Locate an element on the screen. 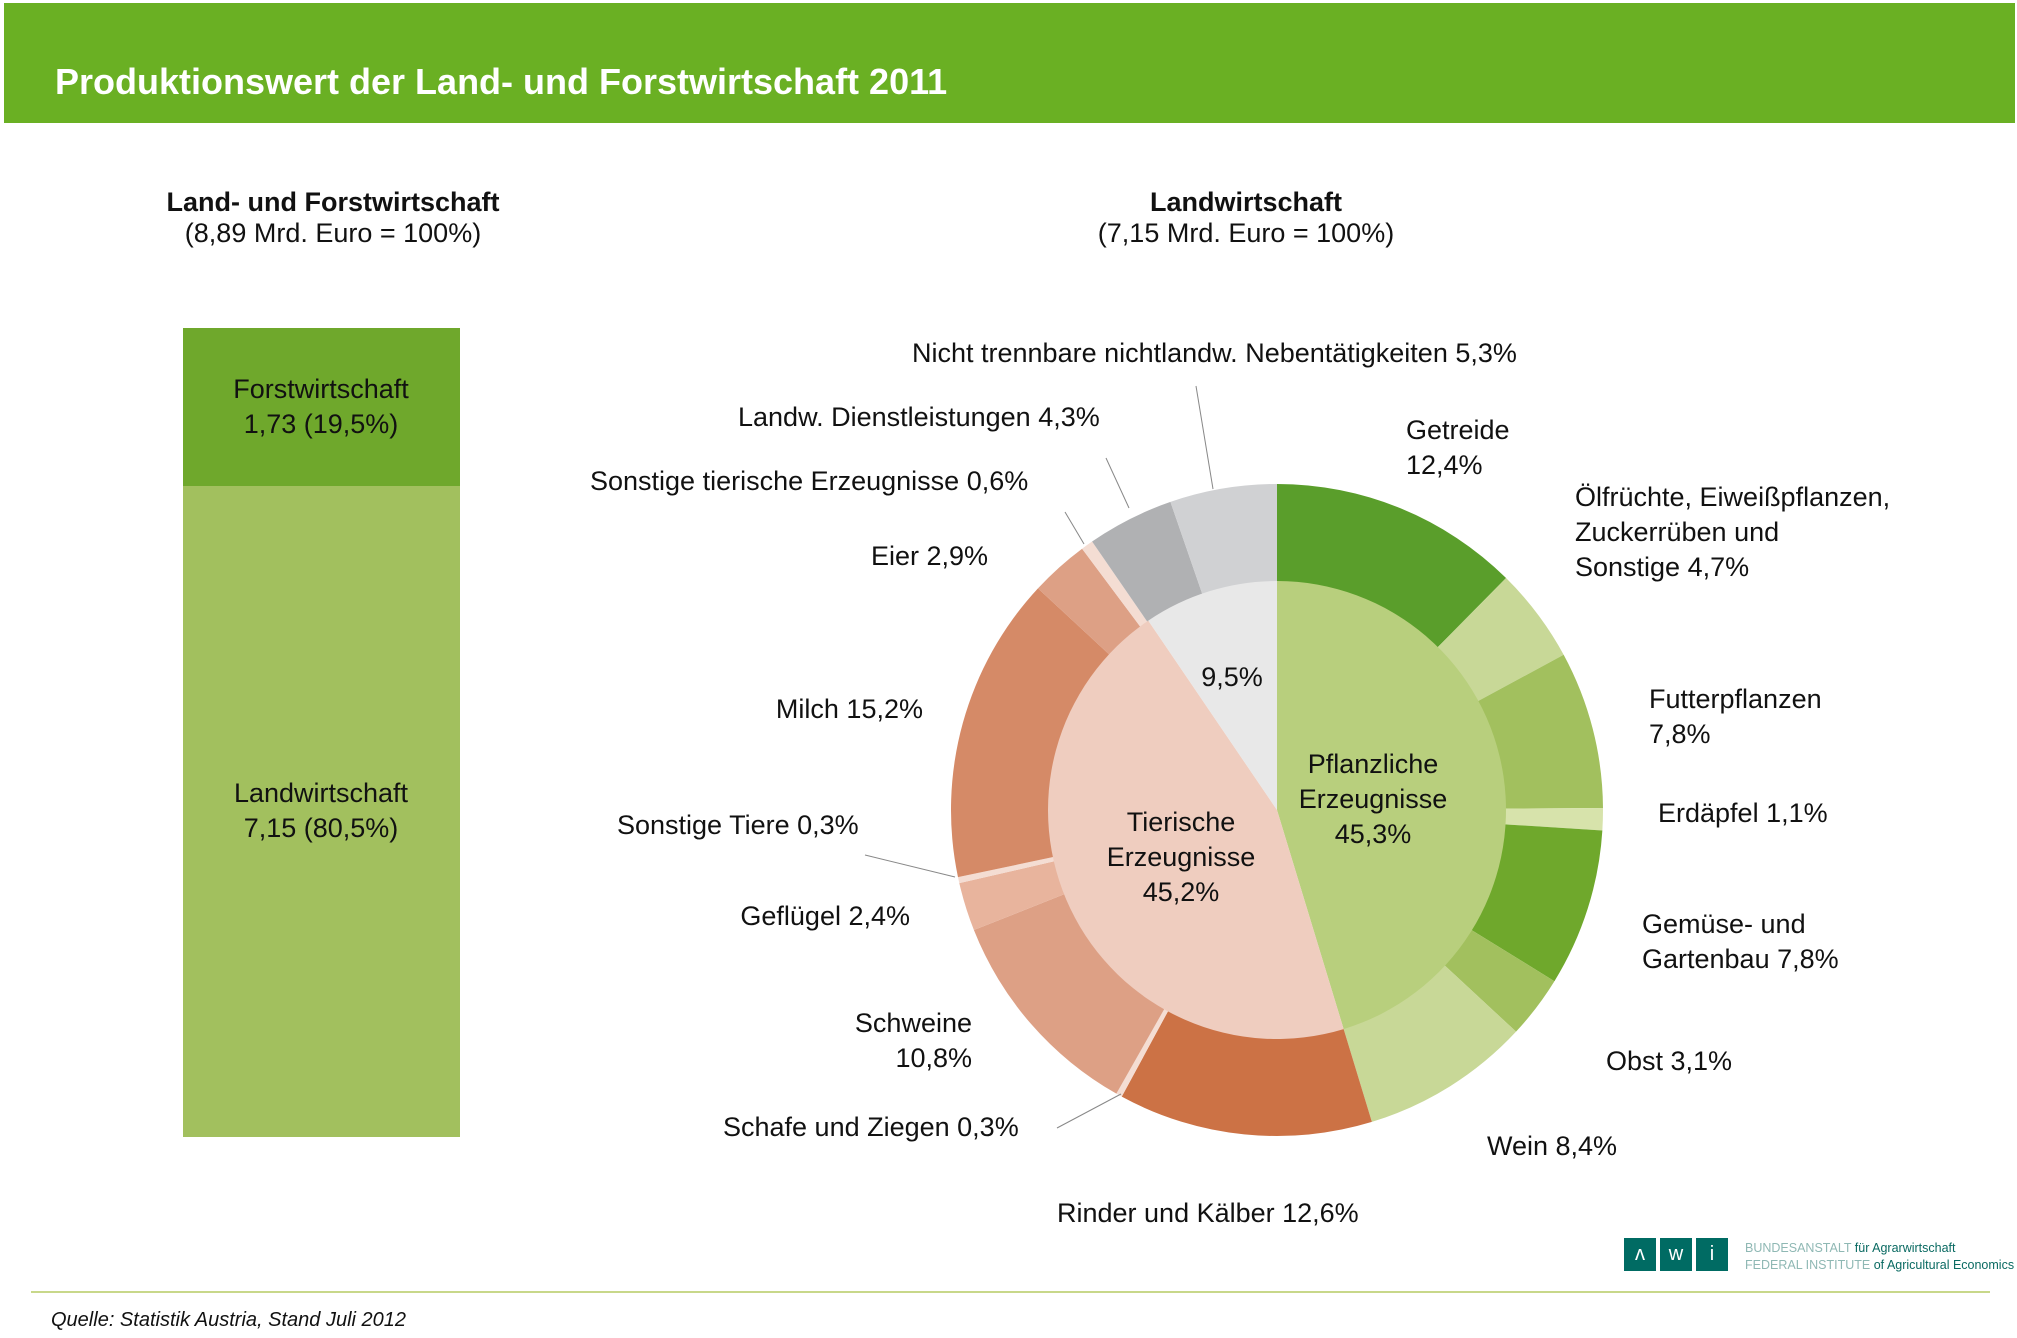 The image size is (2017, 1338). donut-label: Rinder und Kälber 12,6% is located at coordinates (1208, 1213).